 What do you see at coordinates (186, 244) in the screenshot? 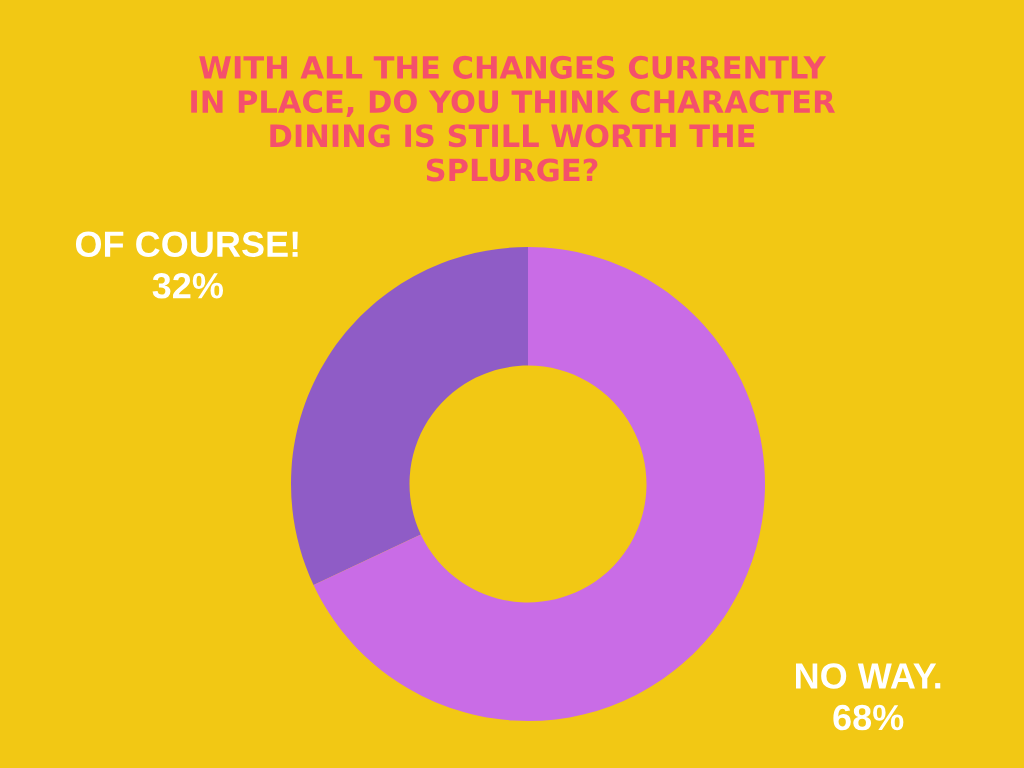
I see `slice-label: OF COURSE!` at bounding box center [186, 244].